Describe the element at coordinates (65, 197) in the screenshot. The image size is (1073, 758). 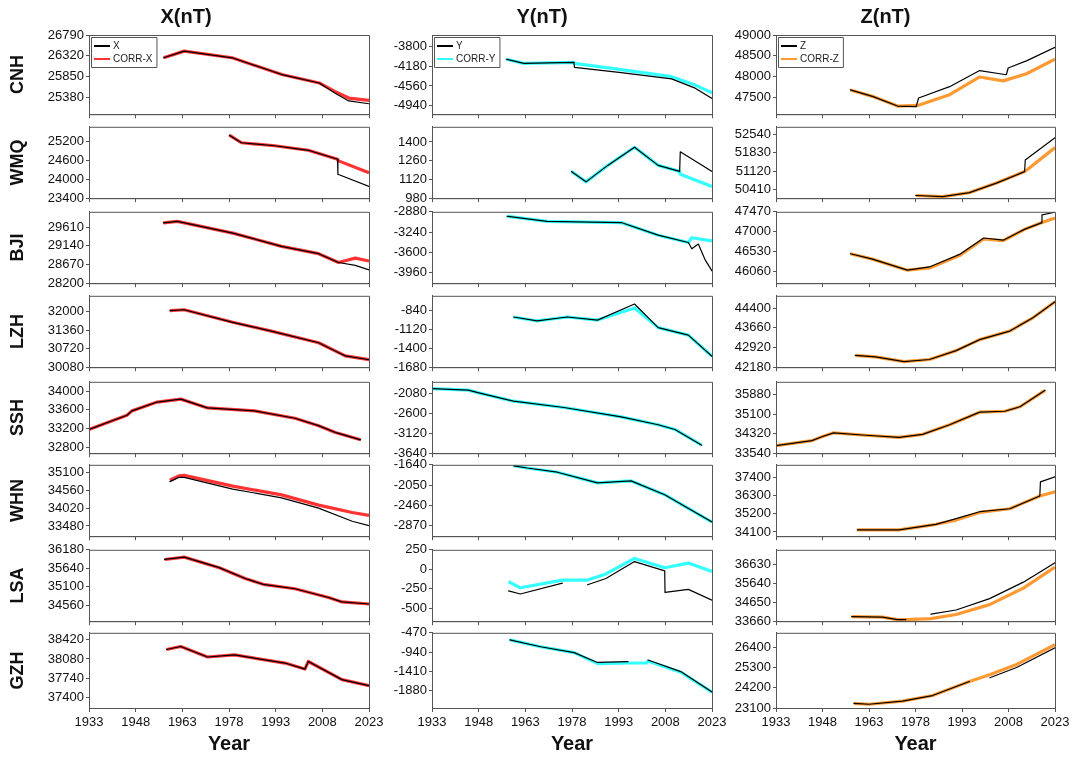
I see `y-tick-label: 23400` at that location.